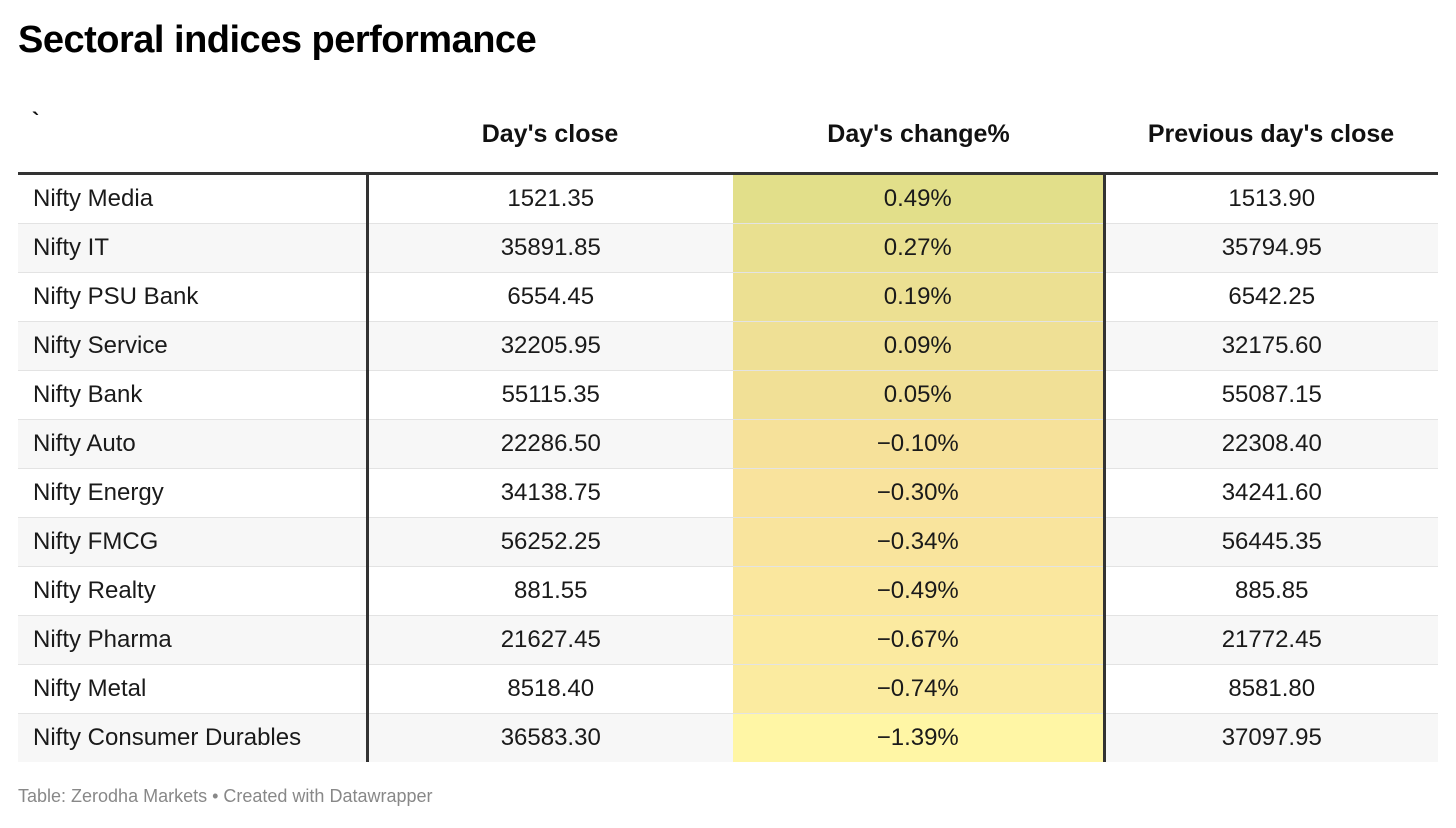  Describe the element at coordinates (1271, 297) in the screenshot. I see `previous-close-cell: 6542.25` at that location.